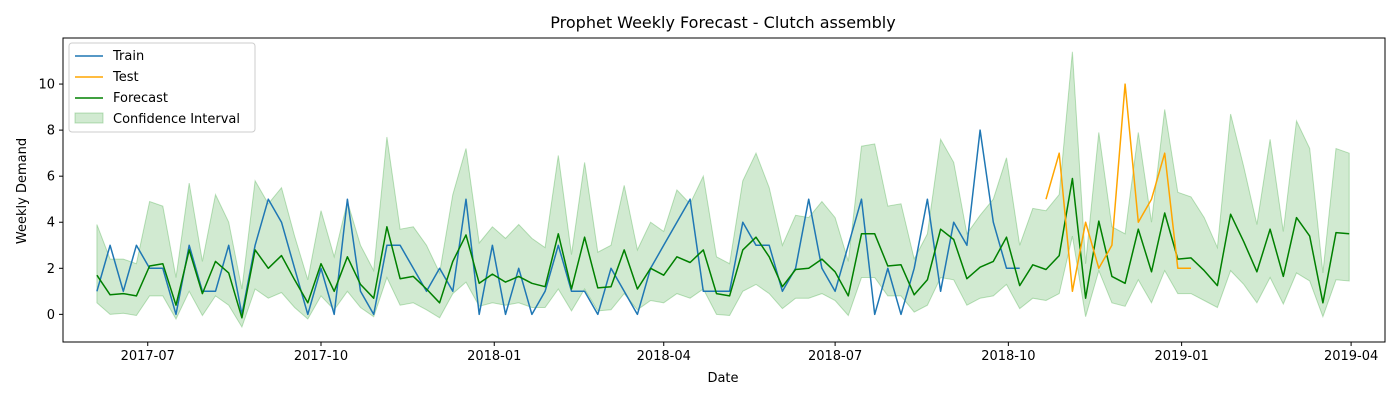 The image size is (1400, 400). I want to click on y-tick-label: 4, so click(51, 223).